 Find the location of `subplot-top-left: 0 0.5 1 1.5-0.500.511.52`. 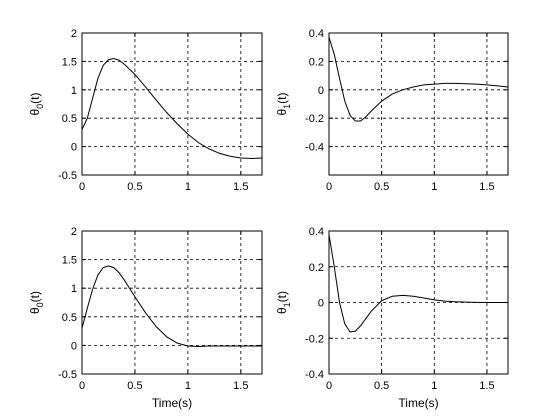

subplot-top-left: 0 0.5 1 1.5-0.500.511.52 is located at coordinates (160, 110).